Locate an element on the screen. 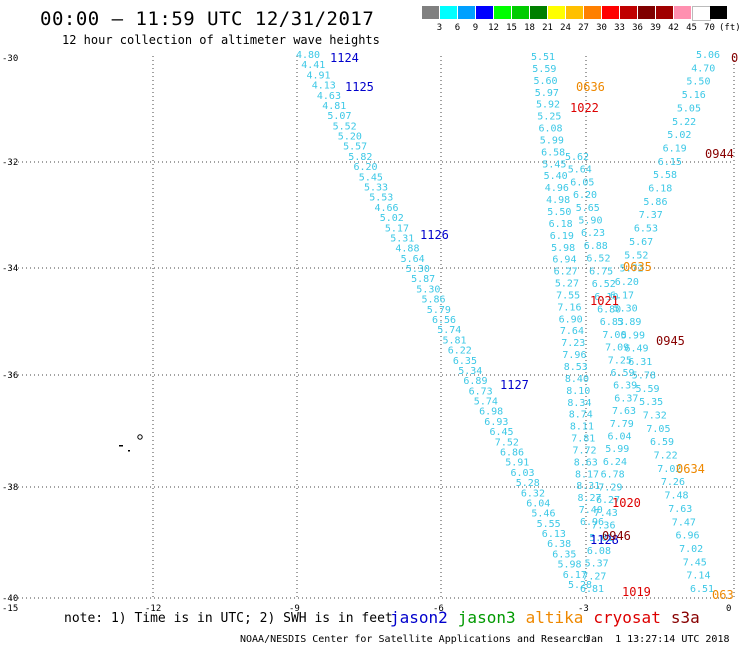 The image size is (740, 650). lon-label: -6 is located at coordinates (438, 609).